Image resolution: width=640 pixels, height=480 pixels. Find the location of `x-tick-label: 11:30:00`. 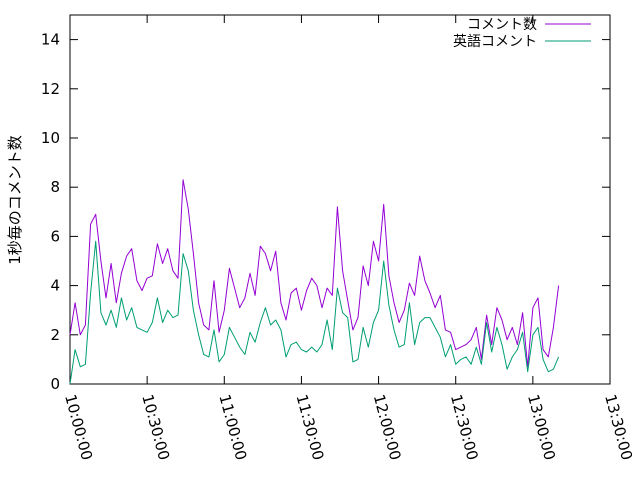

x-tick-label: 11:30:00 is located at coordinates (310, 427).